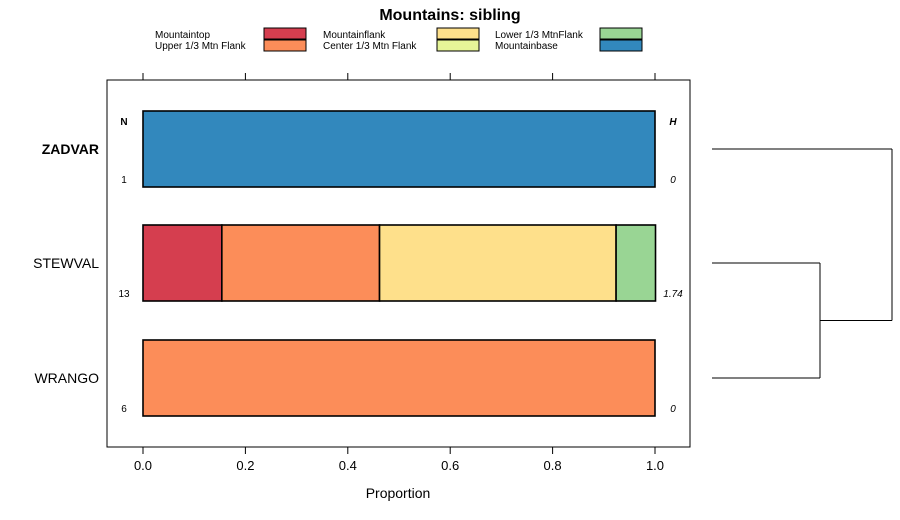 Image resolution: width=900 pixels, height=520 pixels. I want to click on x-tick-label: 1.0, so click(655, 465).